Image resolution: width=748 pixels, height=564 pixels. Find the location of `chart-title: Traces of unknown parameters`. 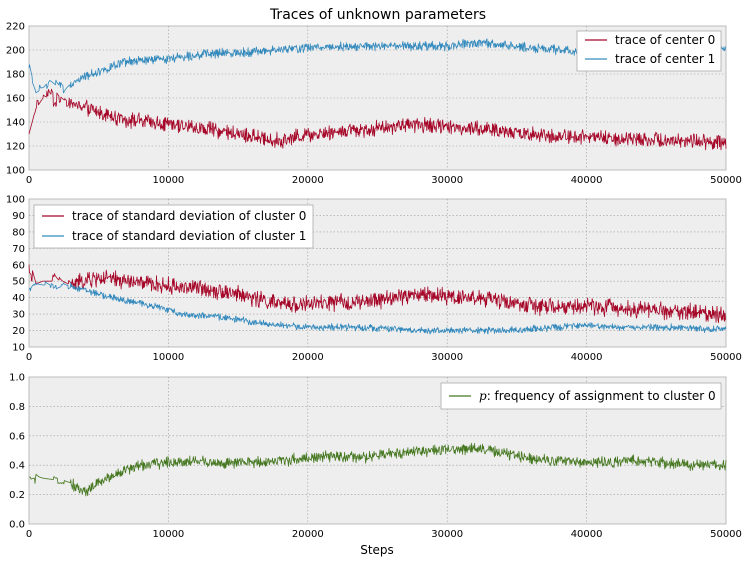

chart-title: Traces of unknown parameters is located at coordinates (377, 15).